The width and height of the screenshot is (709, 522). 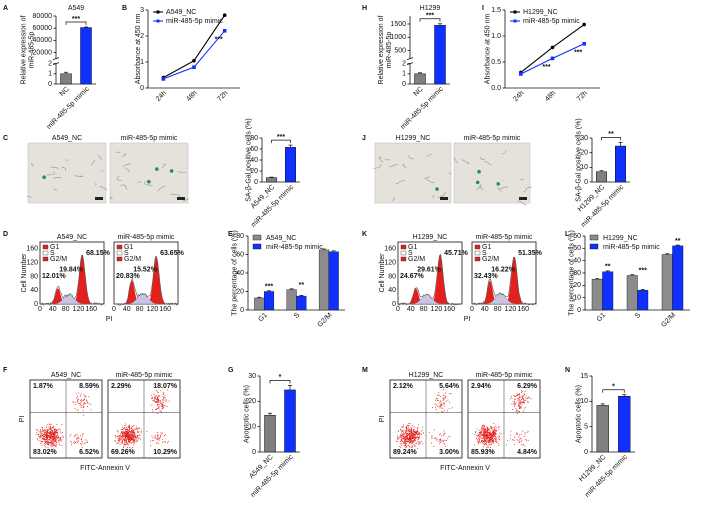 What do you see at coordinates (364, 234) in the screenshot?
I see `panel-letter: K` at bounding box center [364, 234].